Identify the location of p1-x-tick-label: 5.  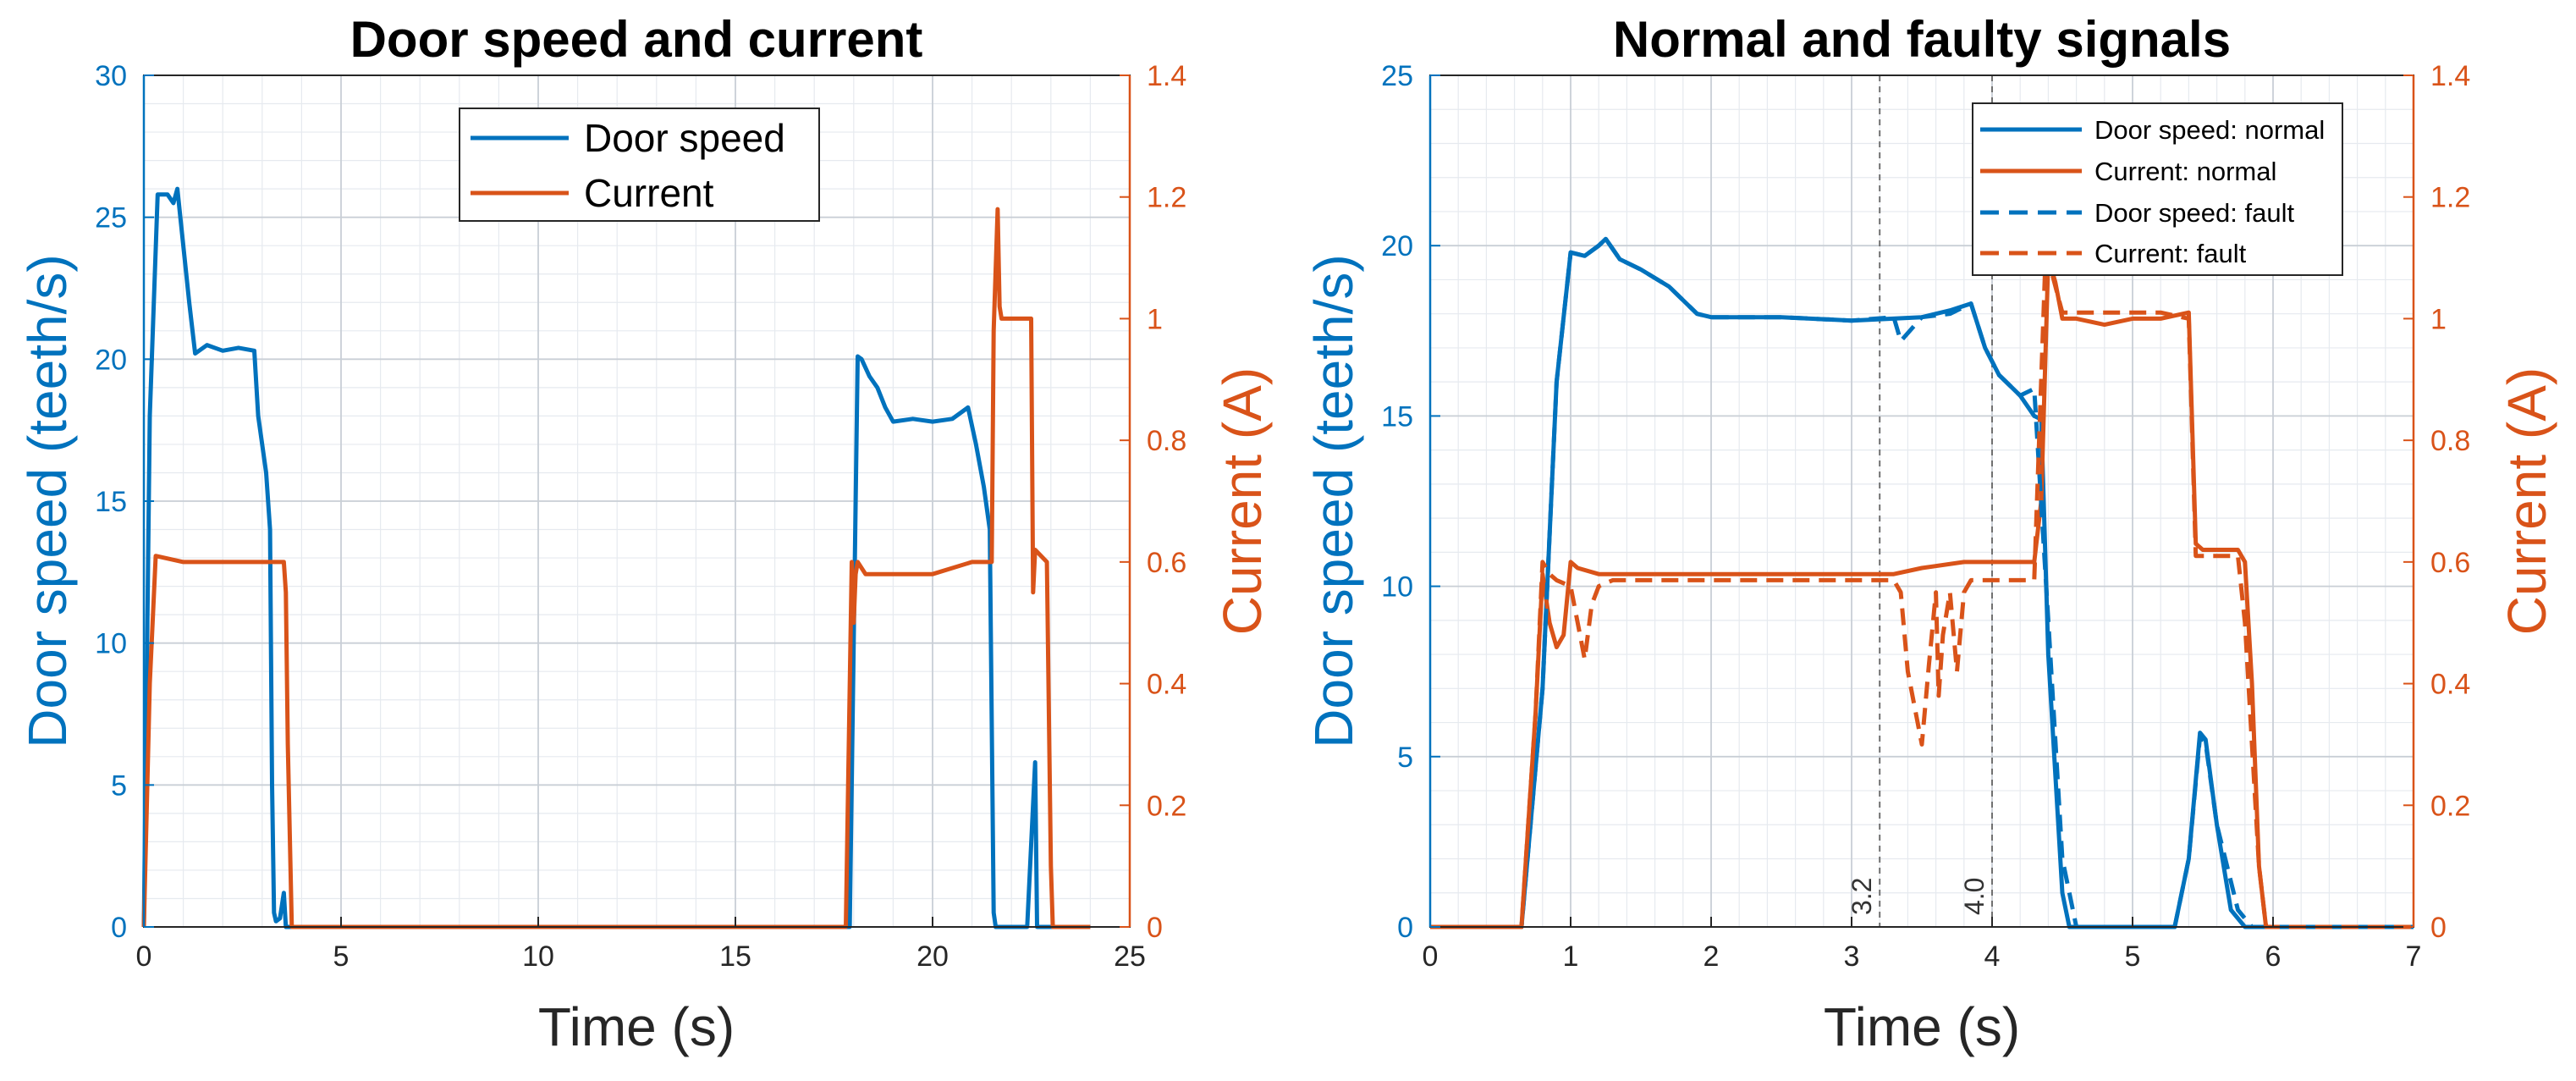
(341, 957).